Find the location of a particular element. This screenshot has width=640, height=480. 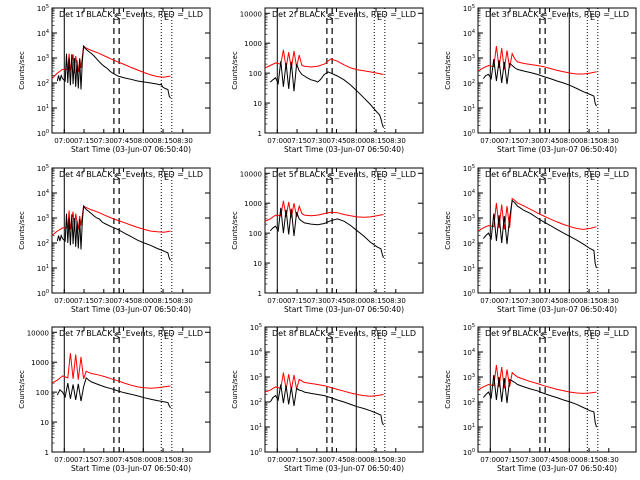

chart-title: Det 4f BLACK =_Events, RED =_LLD is located at coordinates (131, 174).